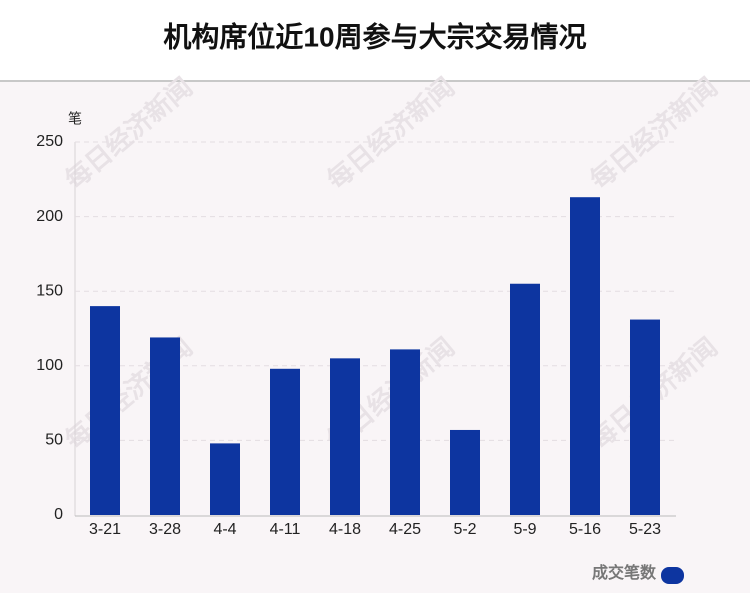 The height and width of the screenshot is (593, 750). Describe the element at coordinates (75, 119) in the screenshot. I see `y-axis-unit: 笔` at that location.